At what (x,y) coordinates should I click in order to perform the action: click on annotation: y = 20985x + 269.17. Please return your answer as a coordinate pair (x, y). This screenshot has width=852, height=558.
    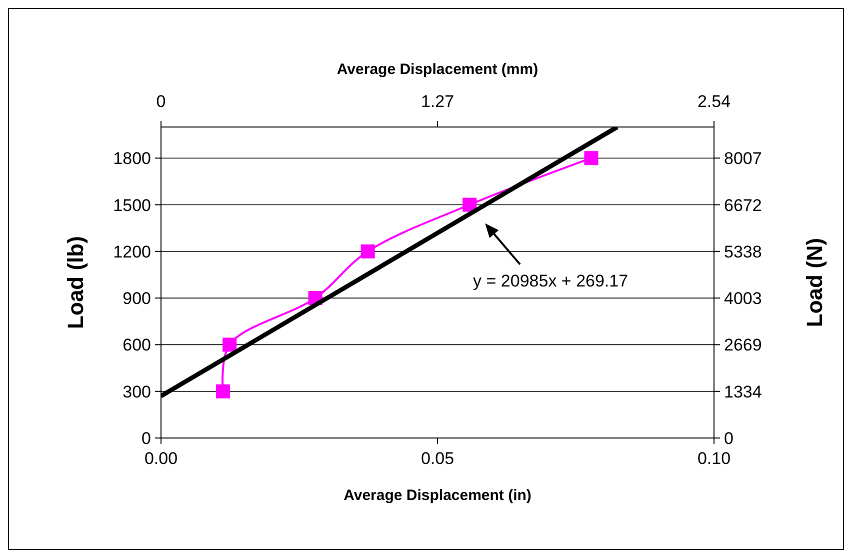
    Looking at the image, I should click on (550, 280).